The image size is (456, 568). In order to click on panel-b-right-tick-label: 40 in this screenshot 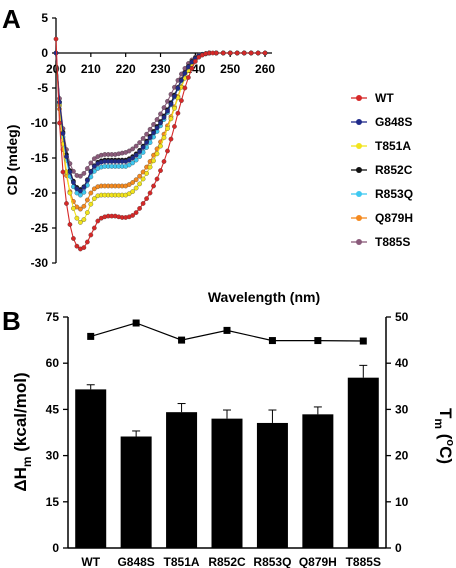, I will do `click(402, 363)`.